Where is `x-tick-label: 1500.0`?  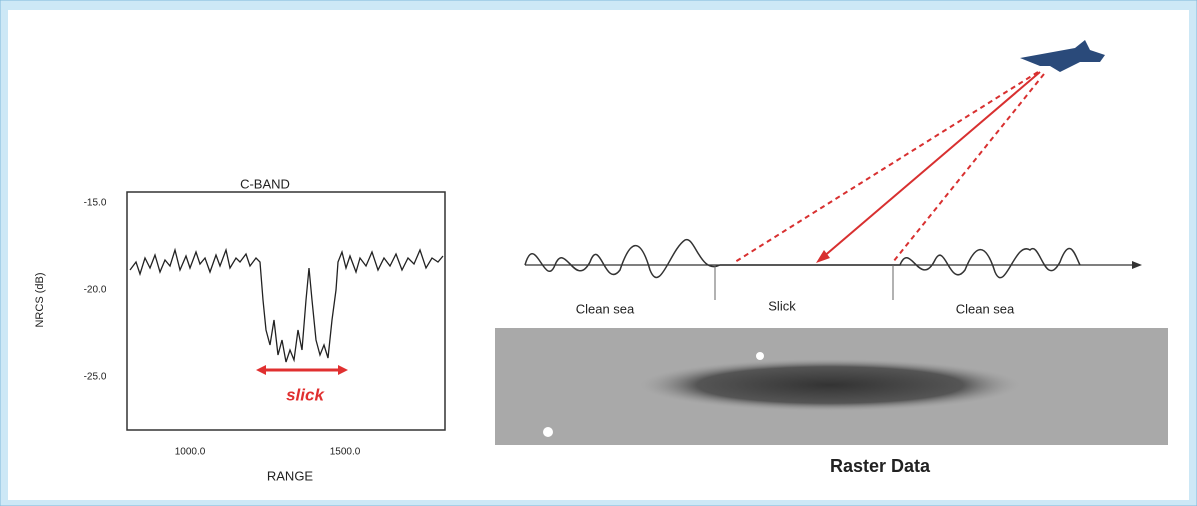
x-tick-label: 1500.0 is located at coordinates (345, 452).